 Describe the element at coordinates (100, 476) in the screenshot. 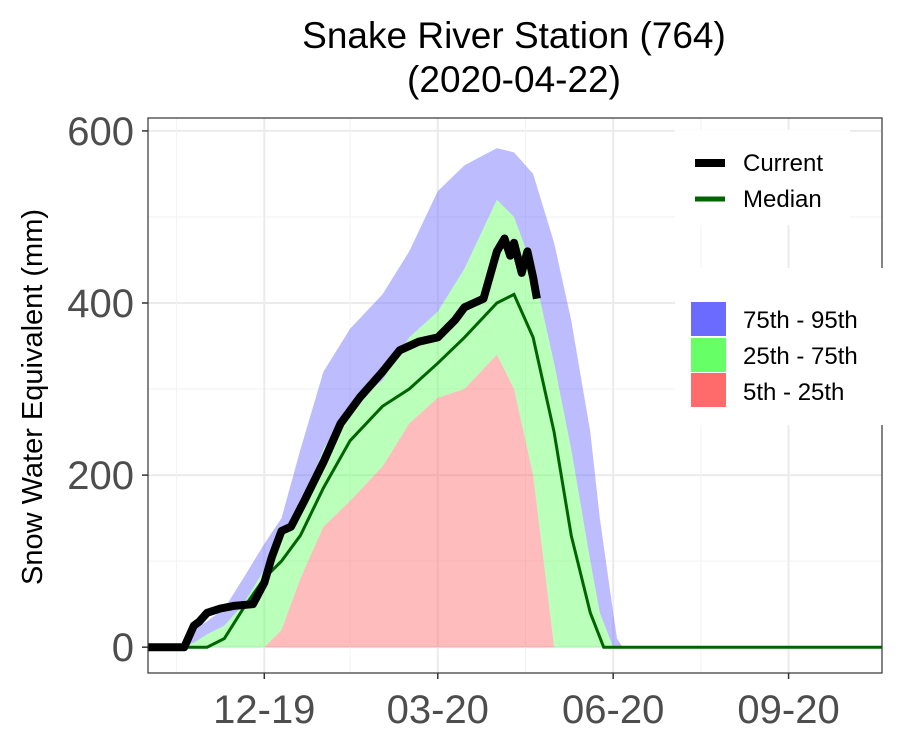

I see `y-tick-label: 200` at that location.